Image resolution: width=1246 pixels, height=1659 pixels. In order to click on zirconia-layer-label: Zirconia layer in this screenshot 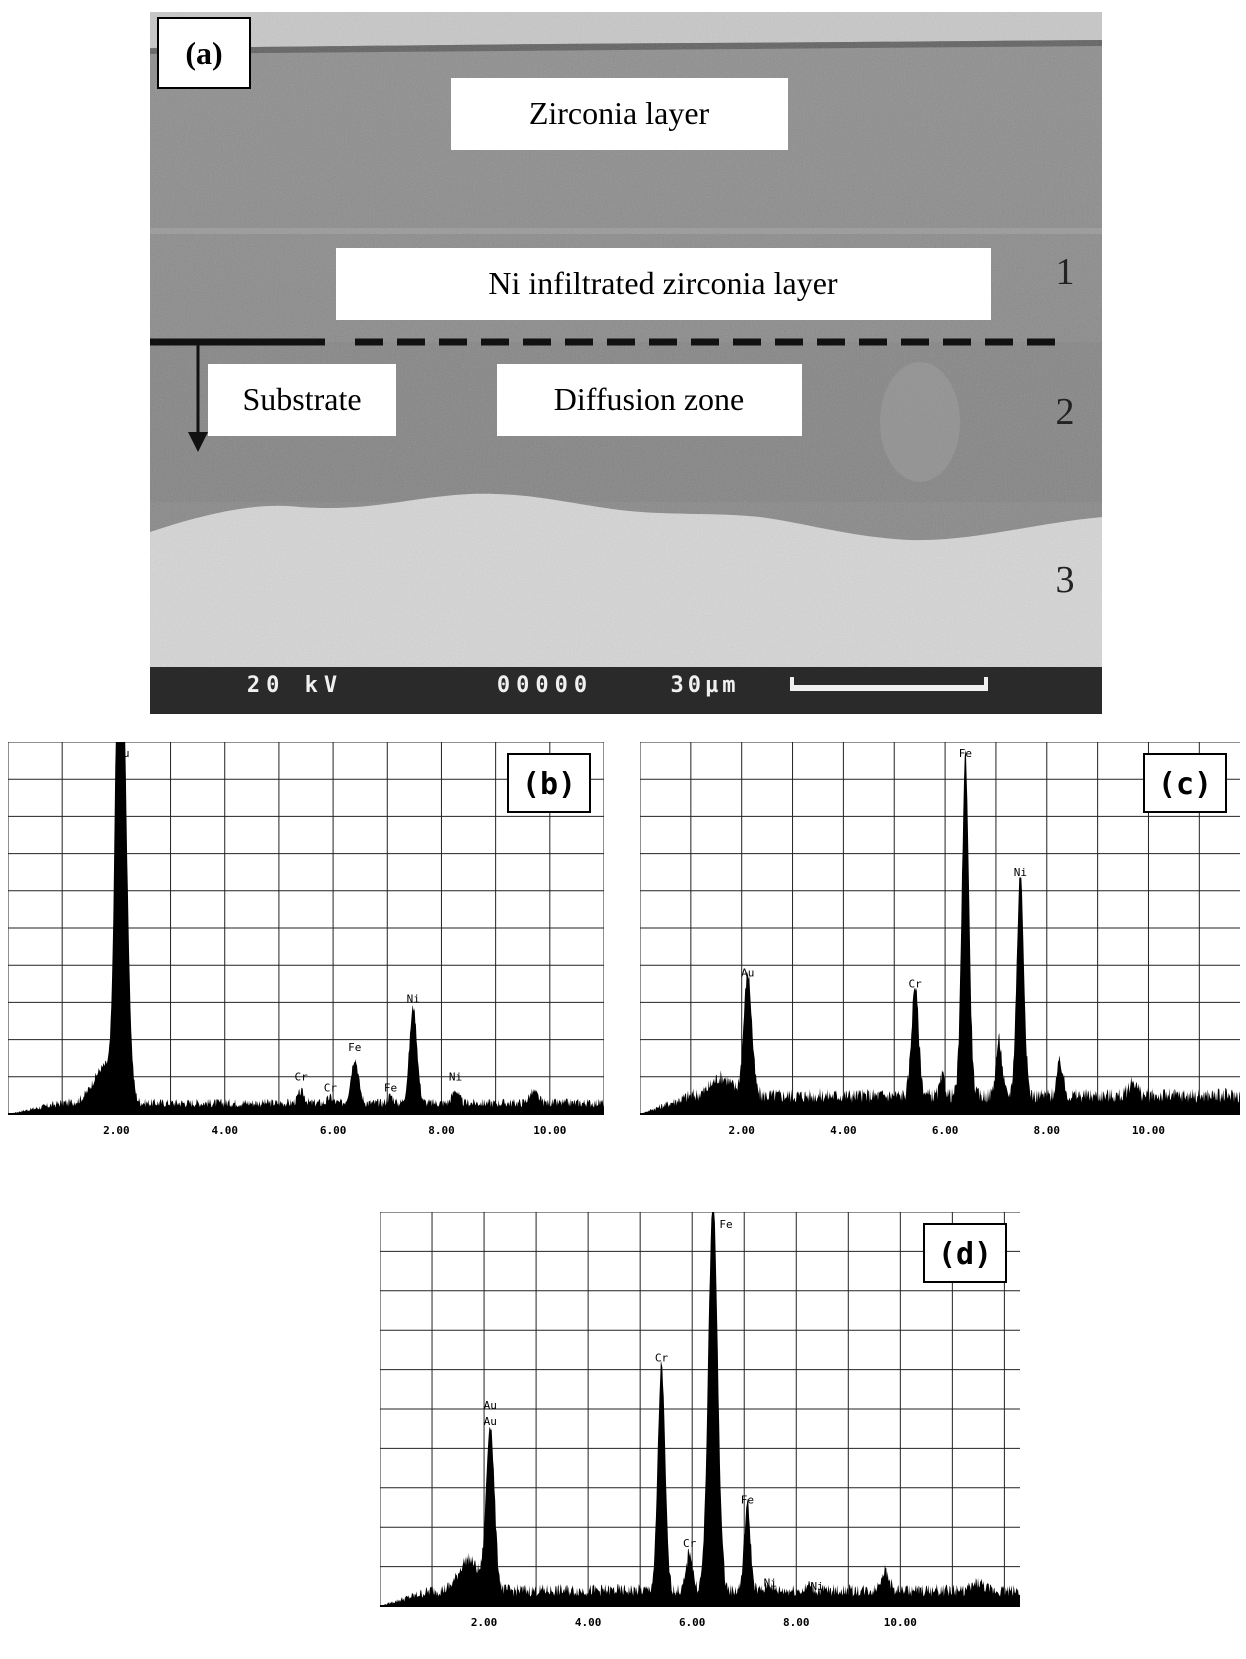, I will do `click(619, 113)`.